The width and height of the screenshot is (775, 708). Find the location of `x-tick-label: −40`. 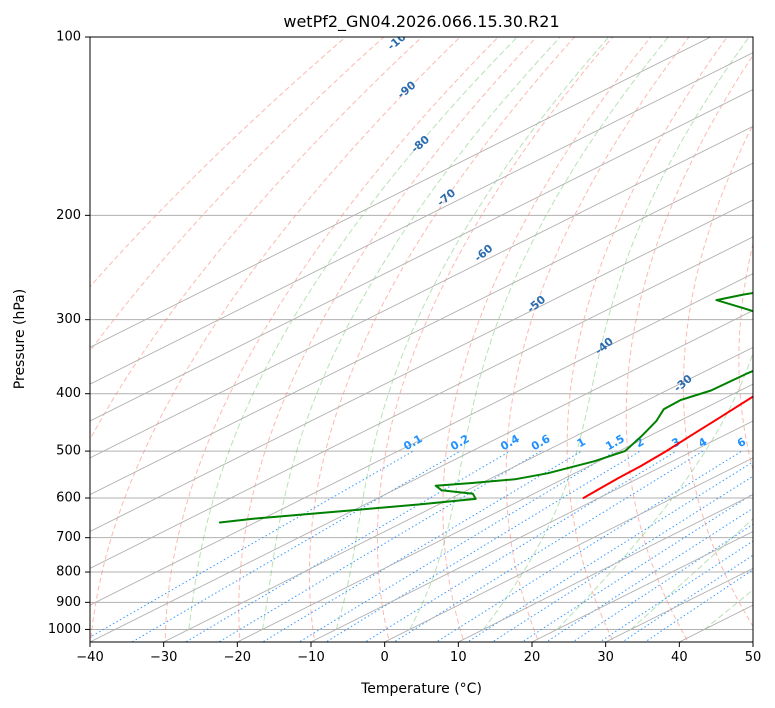

x-tick-label: −40 is located at coordinates (89, 657).